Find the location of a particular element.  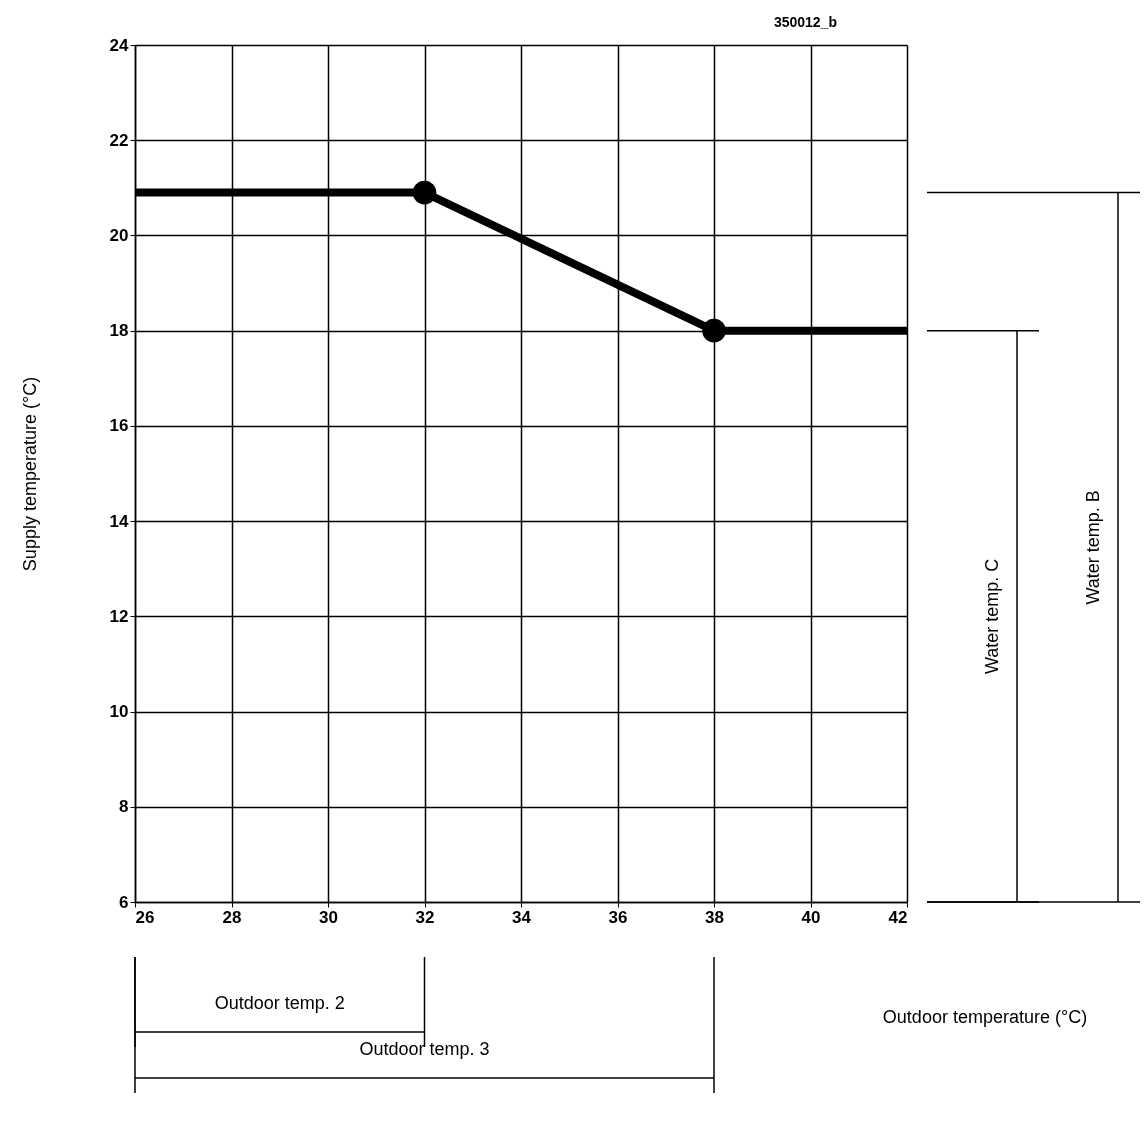

x-tick-label: 26 is located at coordinates (145, 917).